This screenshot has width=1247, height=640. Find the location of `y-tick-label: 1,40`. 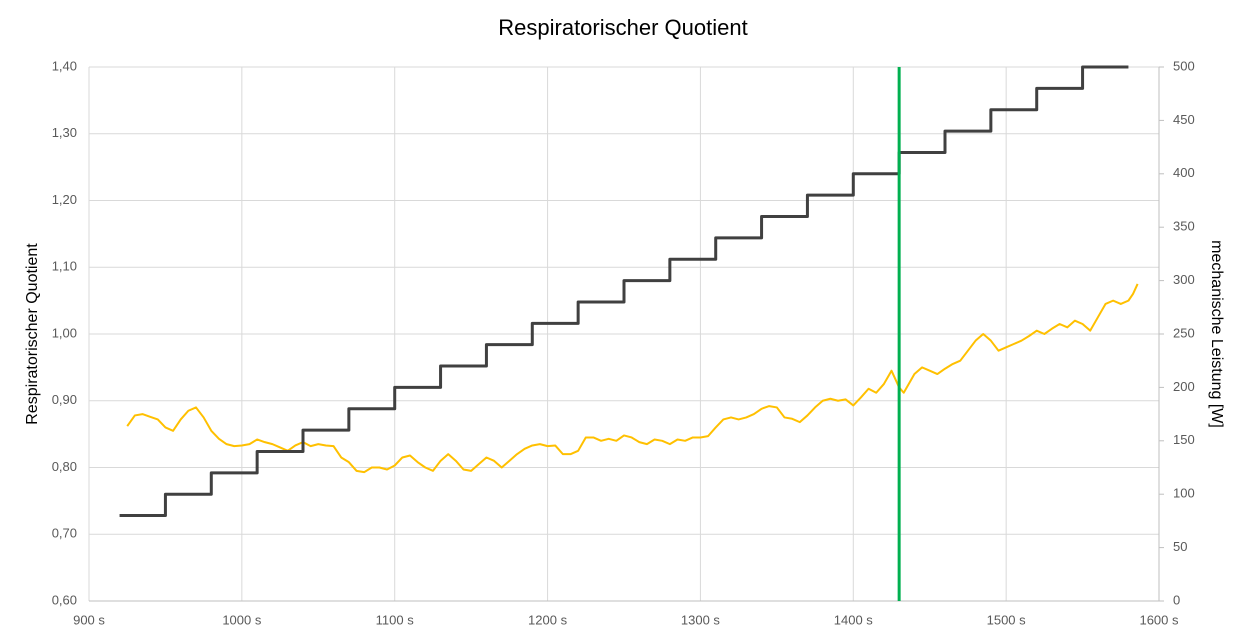

y-tick-label: 1,40 is located at coordinates (64, 65).